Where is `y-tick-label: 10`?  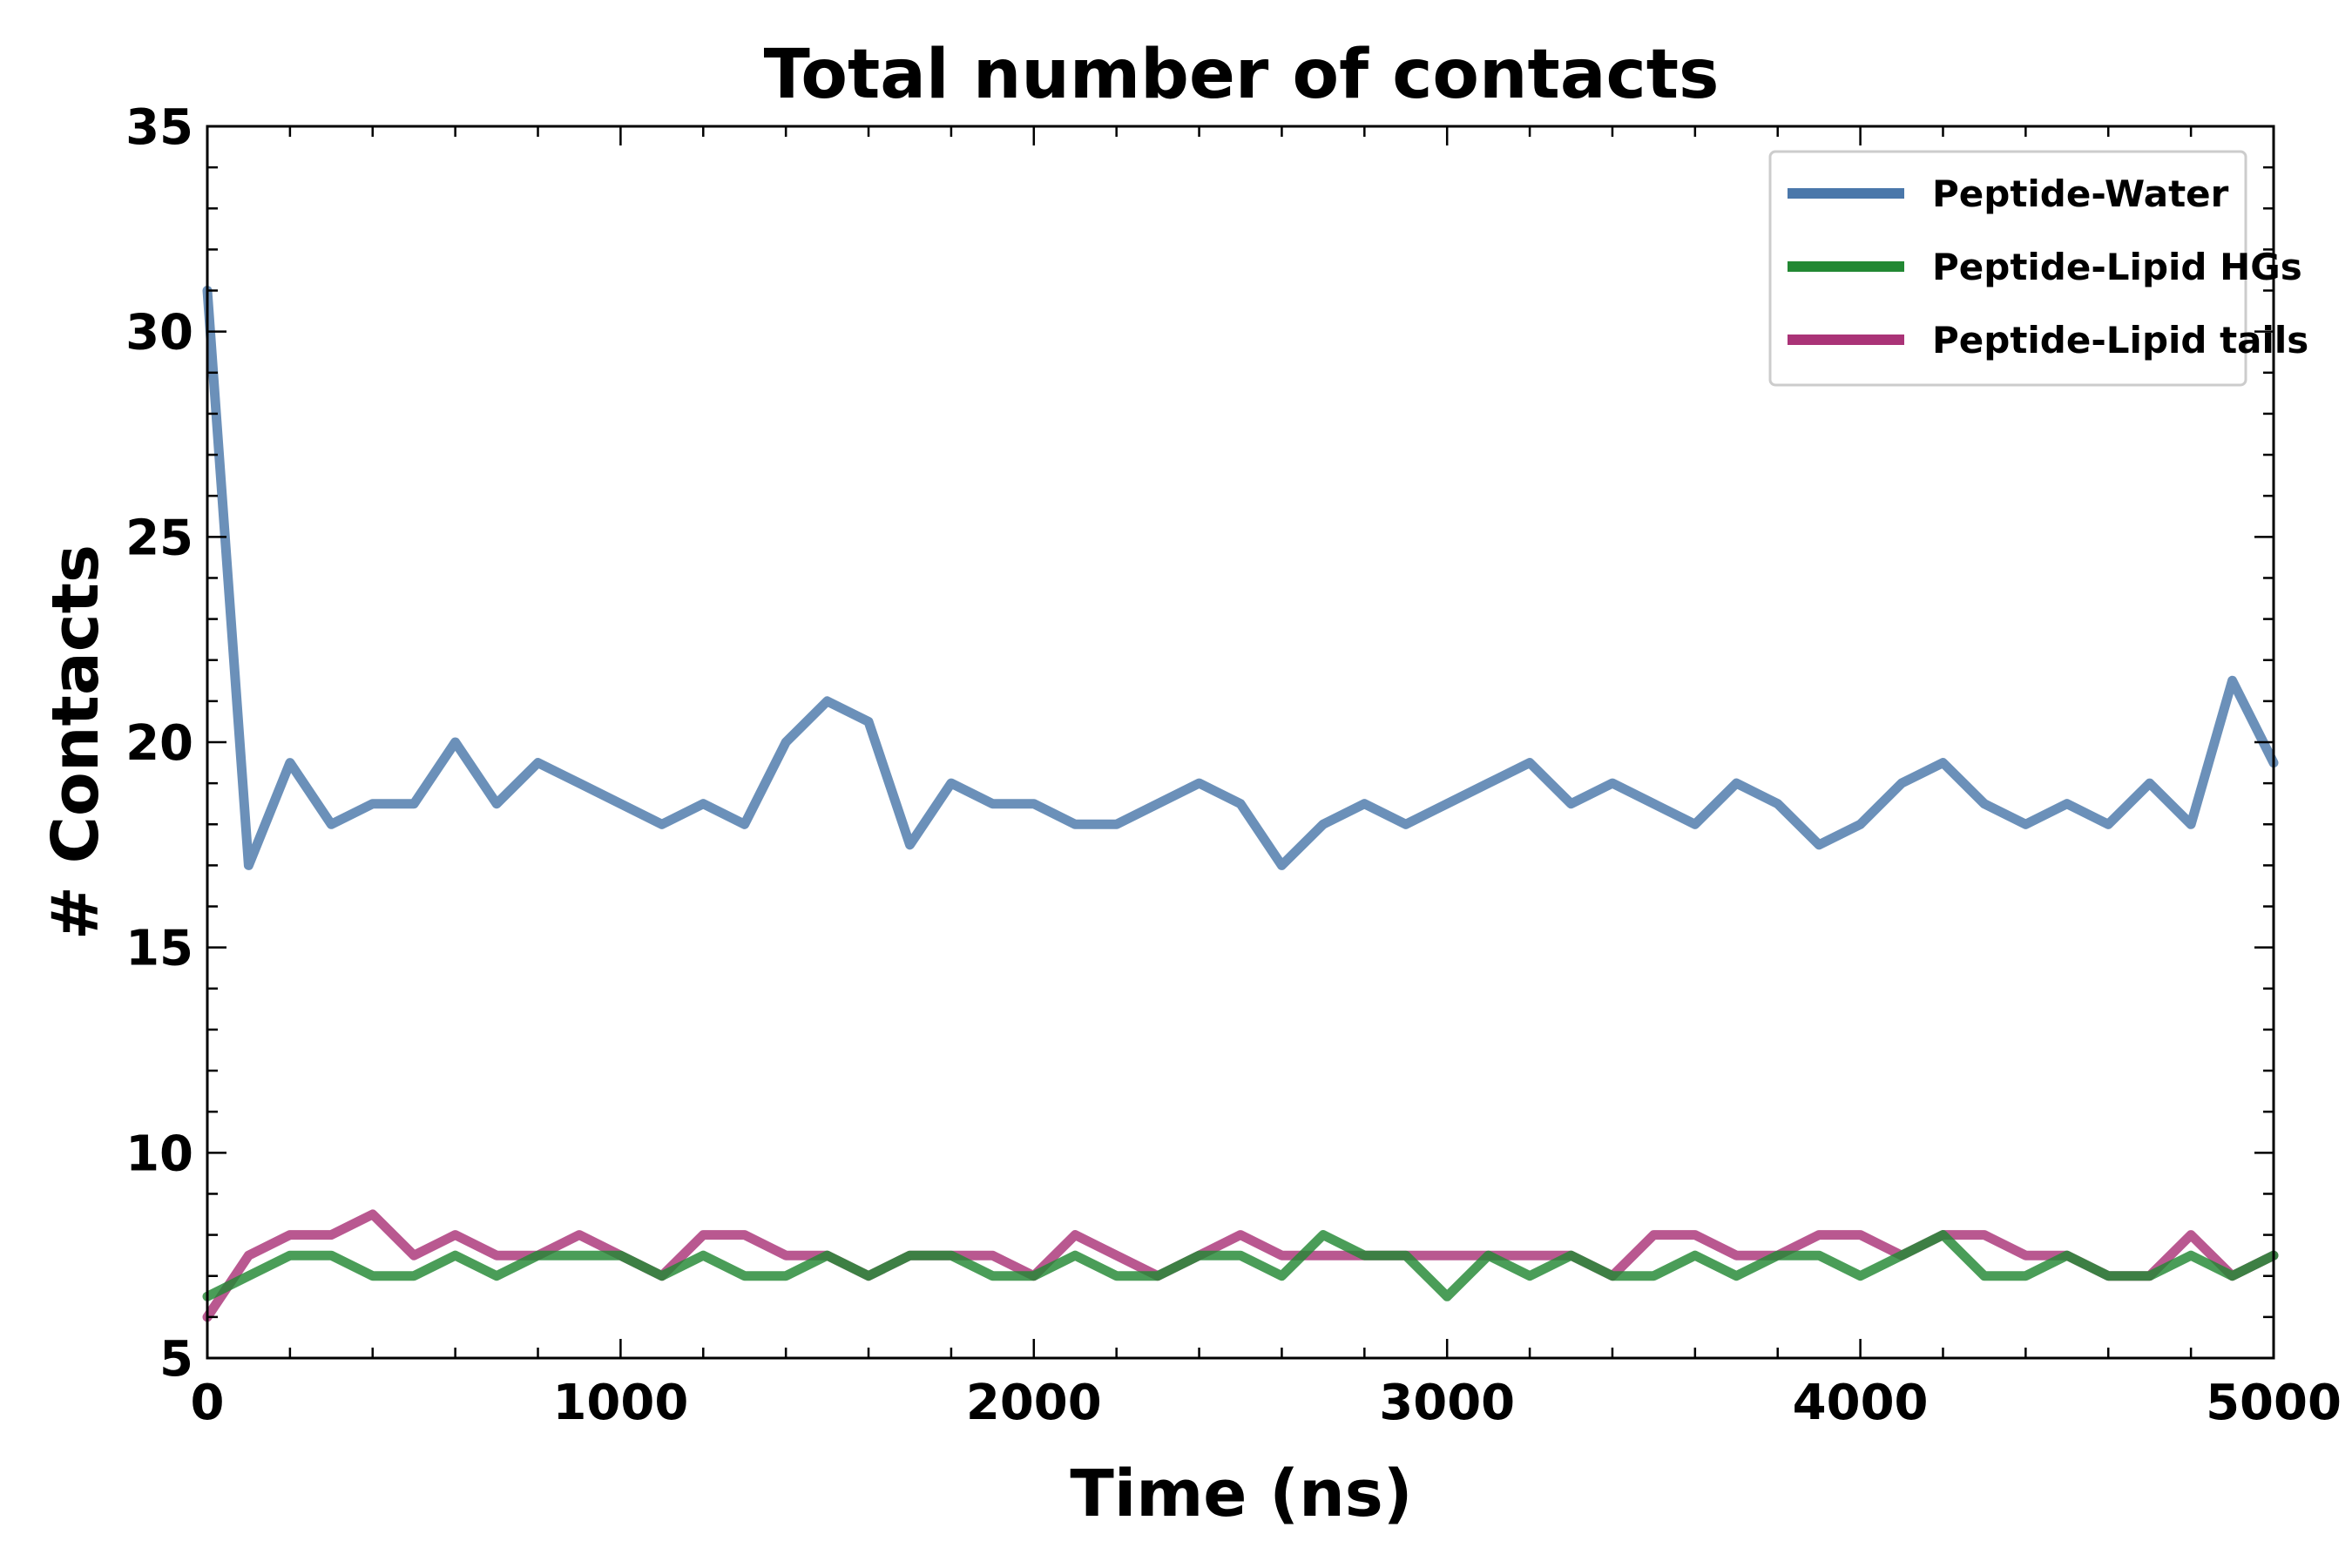
y-tick-label: 10 is located at coordinates (159, 1153).